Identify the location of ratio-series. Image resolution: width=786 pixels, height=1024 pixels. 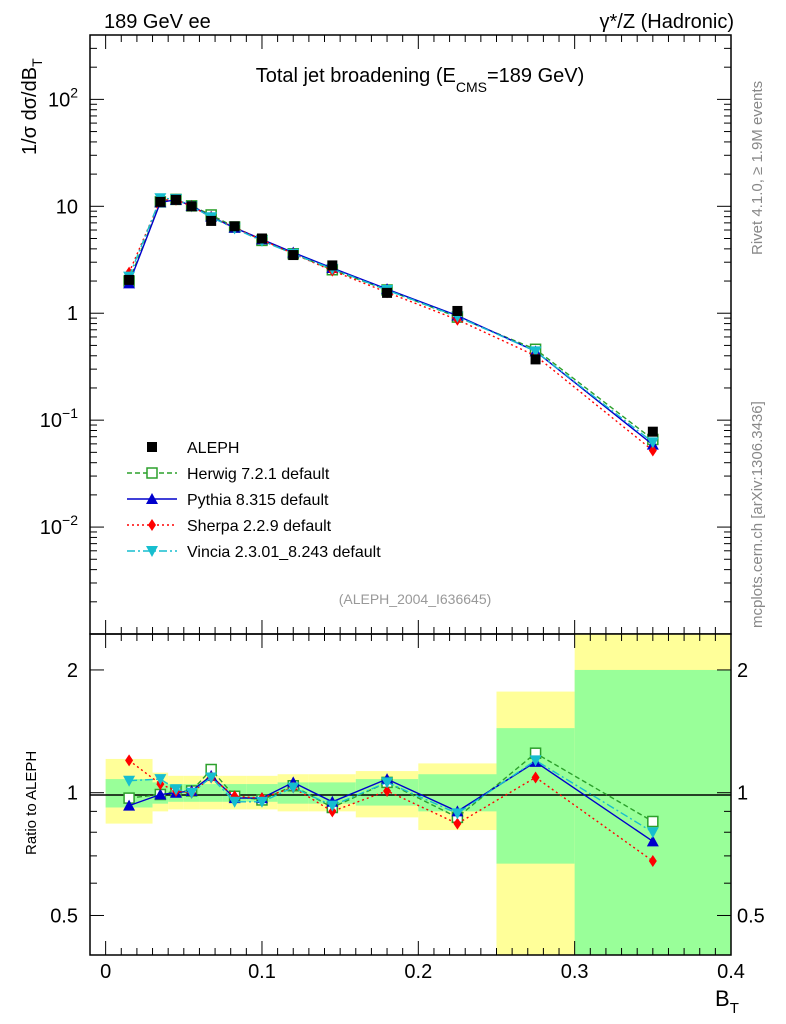
(391, 807).